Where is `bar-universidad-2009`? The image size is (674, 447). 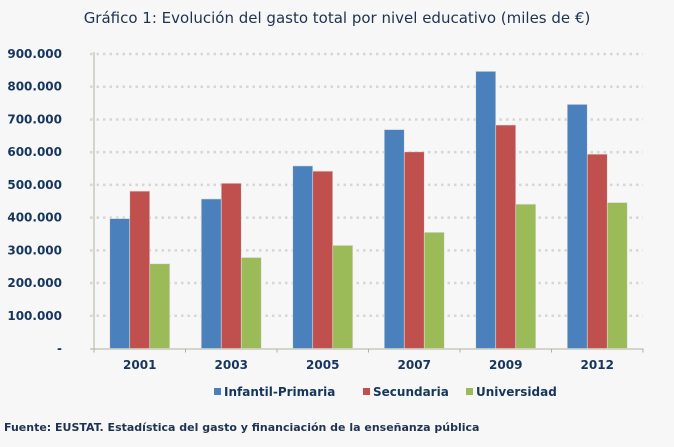
bar-universidad-2009 is located at coordinates (526, 276).